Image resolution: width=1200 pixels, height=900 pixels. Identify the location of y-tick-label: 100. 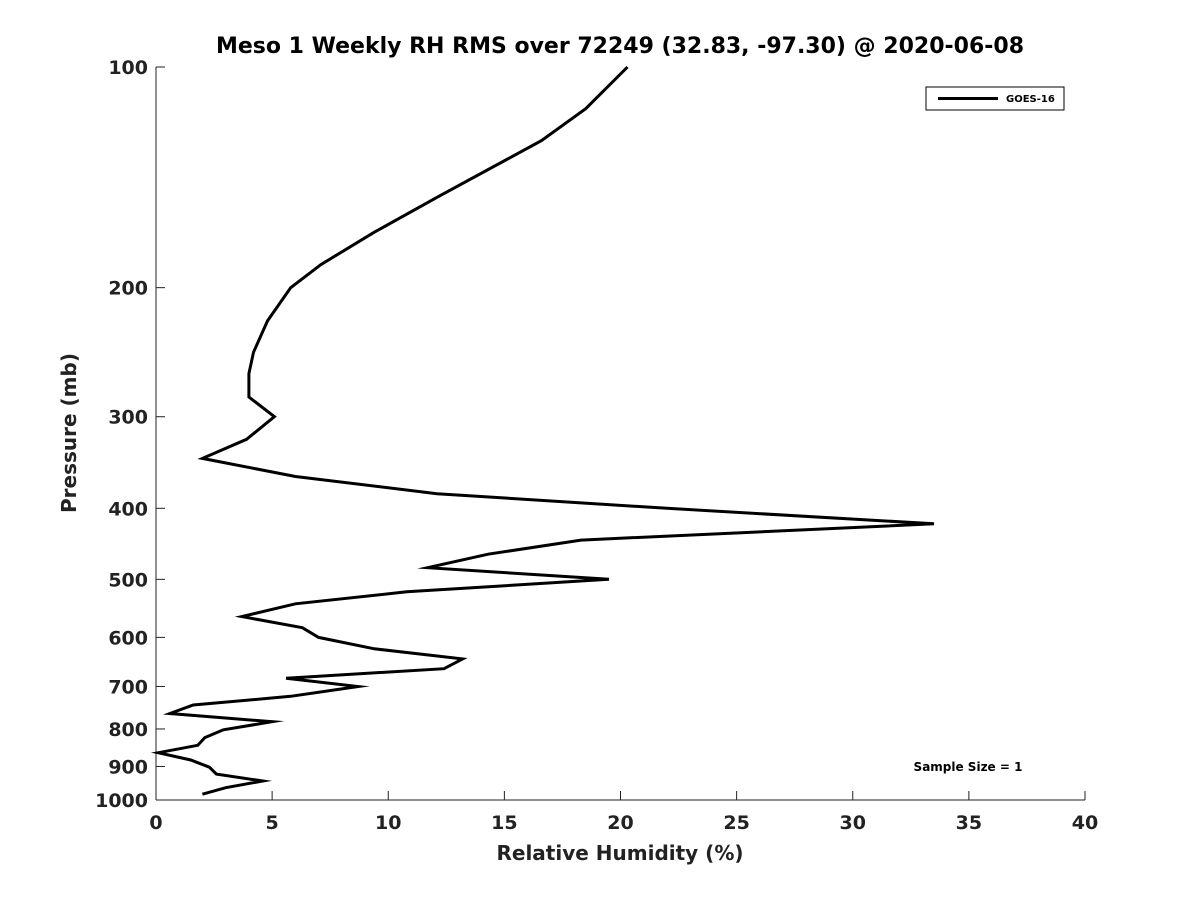
(128, 68).